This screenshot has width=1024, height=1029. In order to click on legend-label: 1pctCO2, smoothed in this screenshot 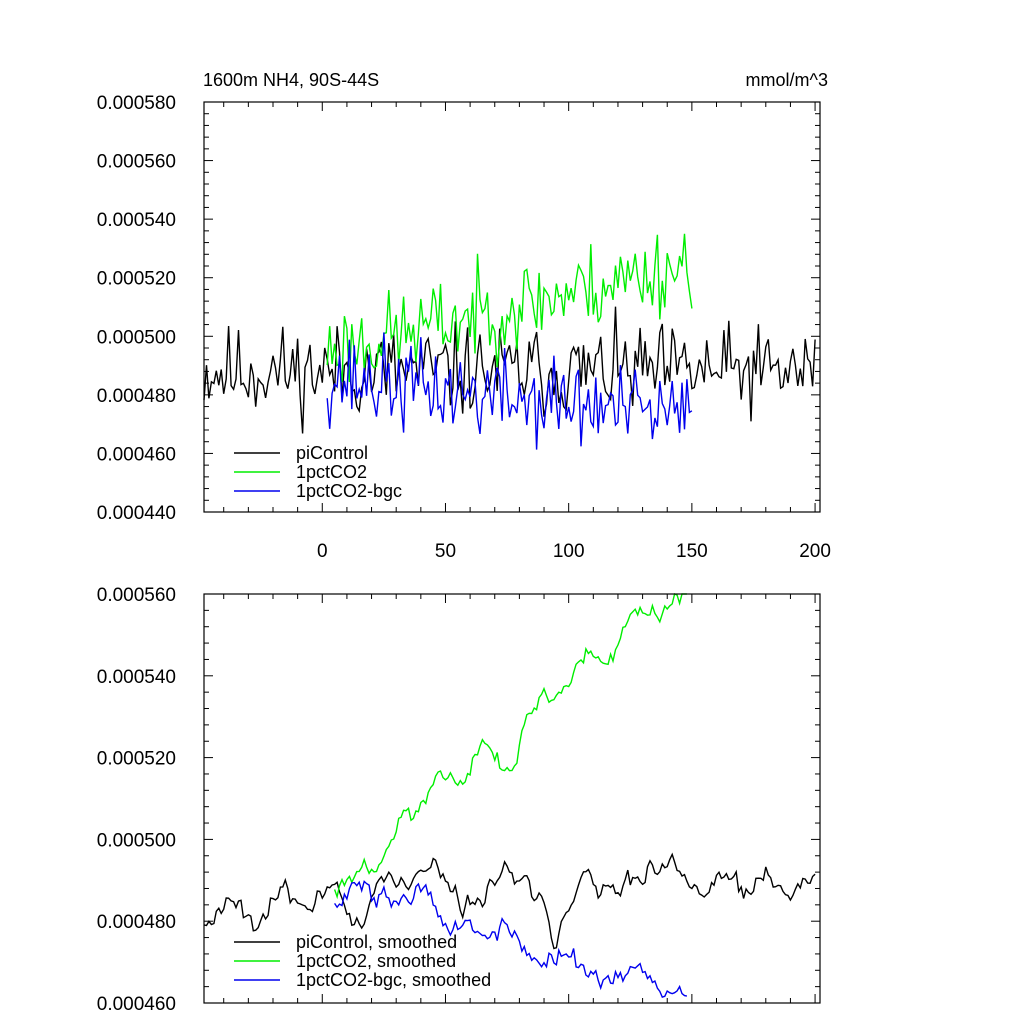, I will do `click(376, 961)`.